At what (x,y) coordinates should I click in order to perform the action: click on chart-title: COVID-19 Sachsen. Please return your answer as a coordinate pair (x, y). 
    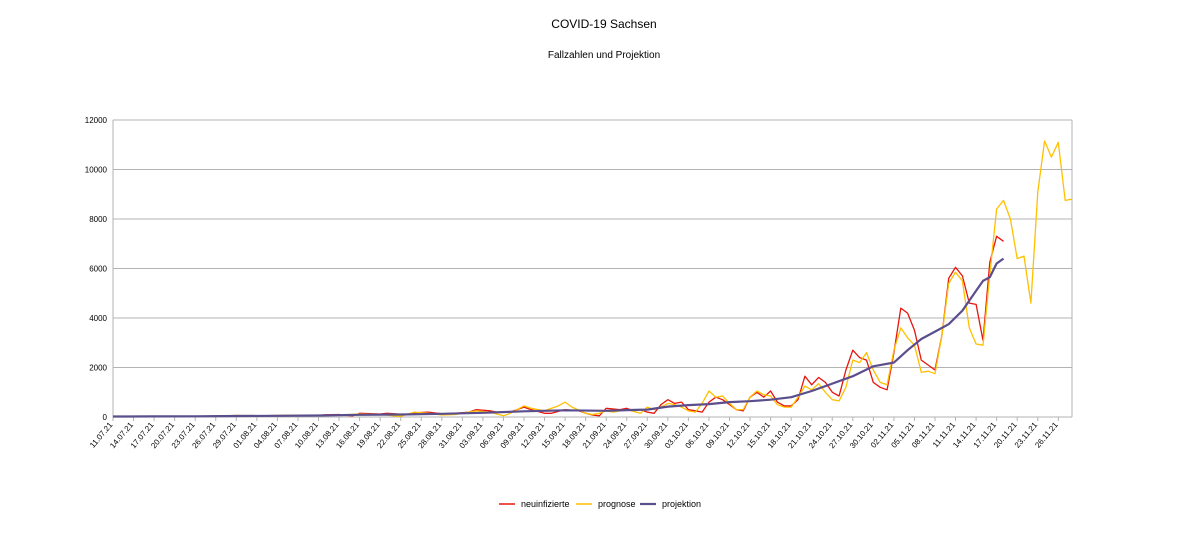
    Looking at the image, I should click on (603, 24).